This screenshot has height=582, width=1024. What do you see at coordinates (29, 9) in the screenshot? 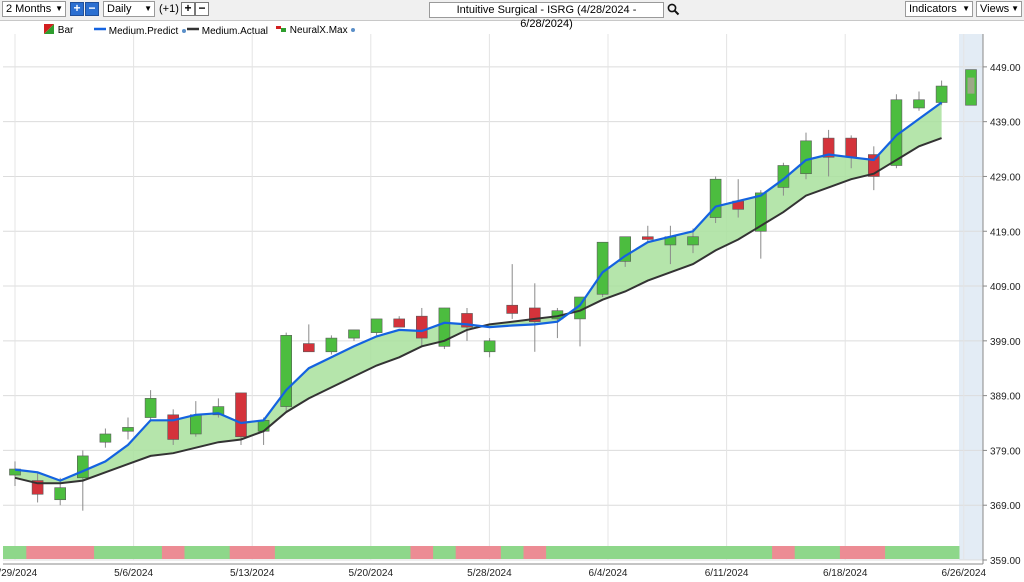
I see `period-value: 2 Months` at bounding box center [29, 9].